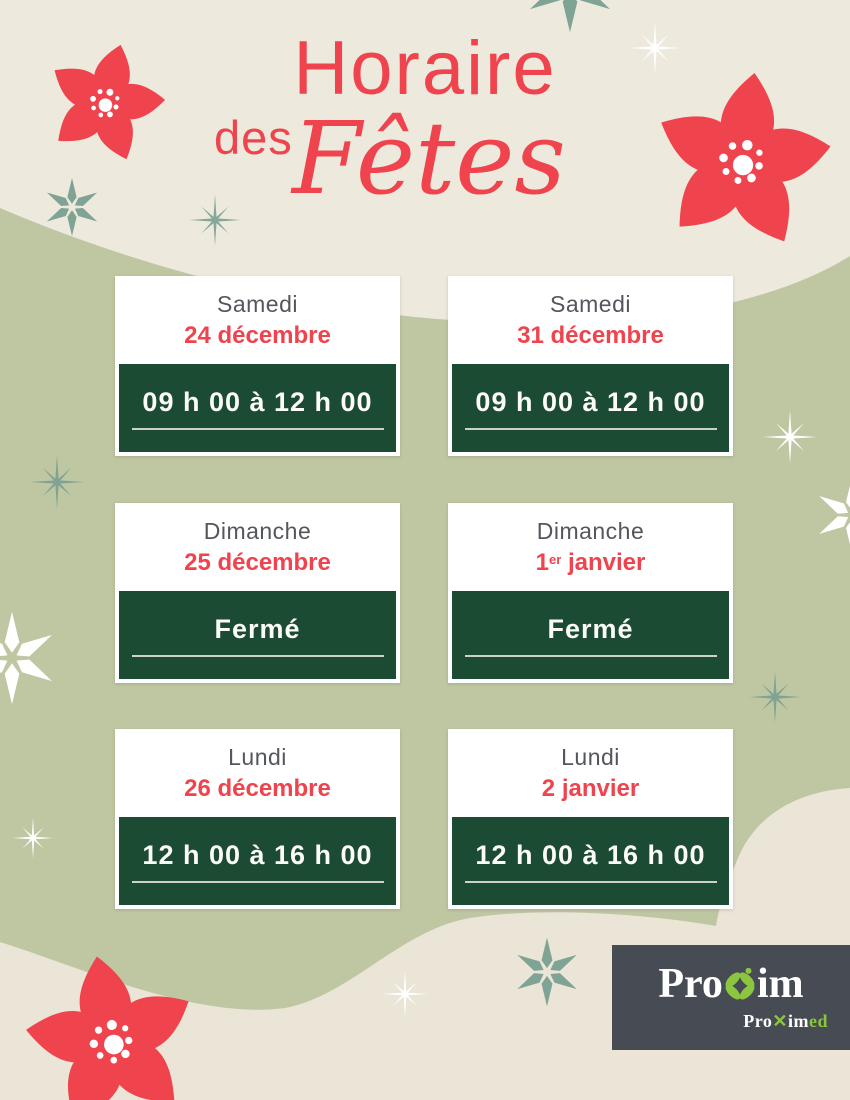 The height and width of the screenshot is (1100, 850). I want to click on schedule-card-dec31: Samedi 31 décembre 09 h 00 à 12 h 00, so click(590, 366).